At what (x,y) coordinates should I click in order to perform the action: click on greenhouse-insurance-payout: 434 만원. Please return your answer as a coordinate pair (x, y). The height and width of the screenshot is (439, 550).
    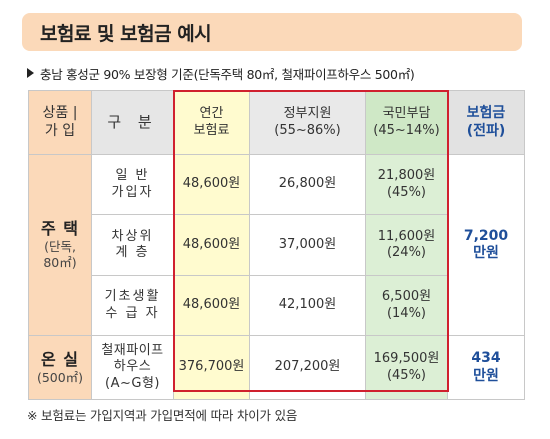
    Looking at the image, I should click on (486, 367).